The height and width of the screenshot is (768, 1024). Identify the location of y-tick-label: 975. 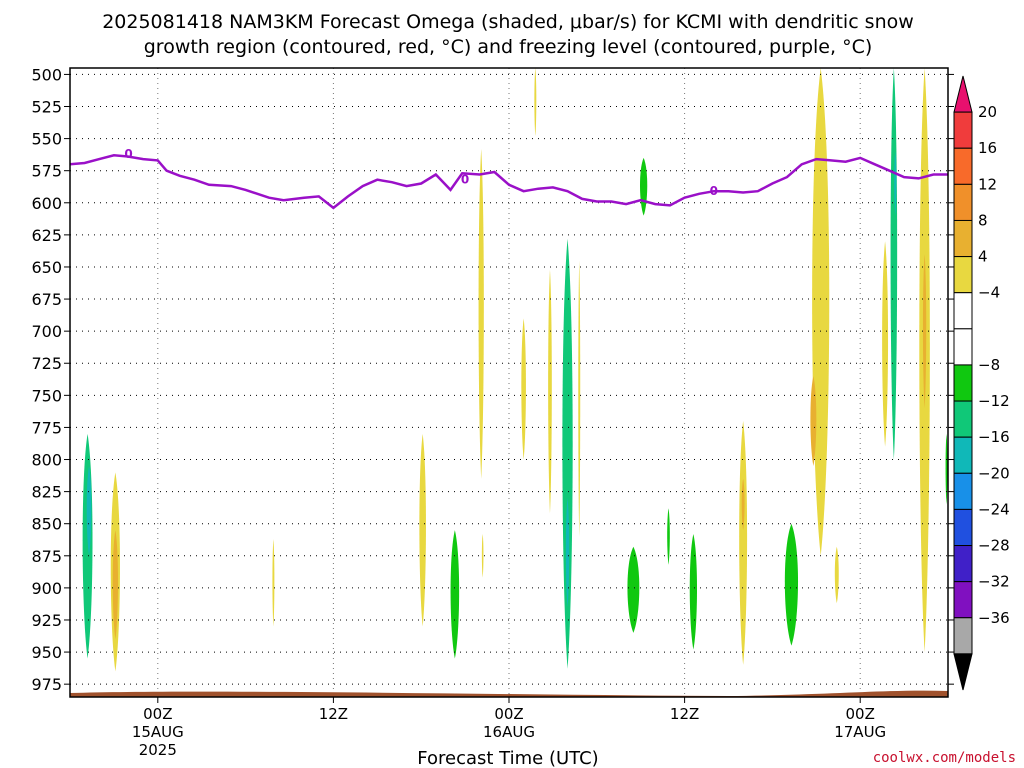
(46, 684).